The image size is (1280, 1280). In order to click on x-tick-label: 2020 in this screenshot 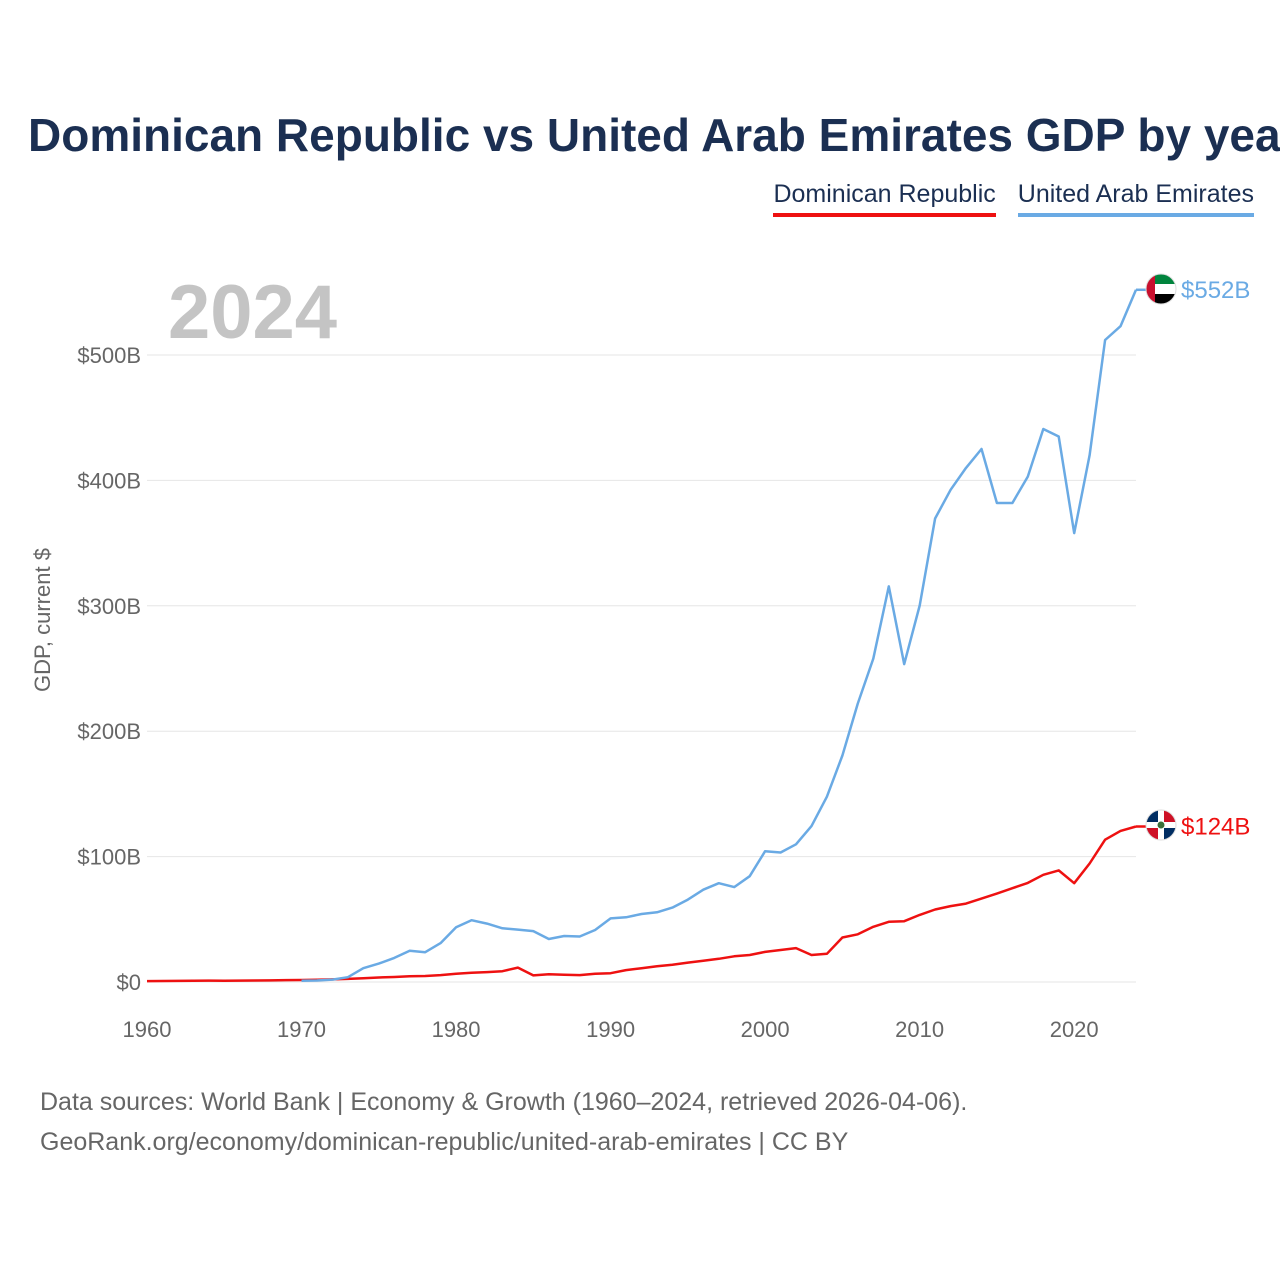, I will do `click(1074, 1029)`.